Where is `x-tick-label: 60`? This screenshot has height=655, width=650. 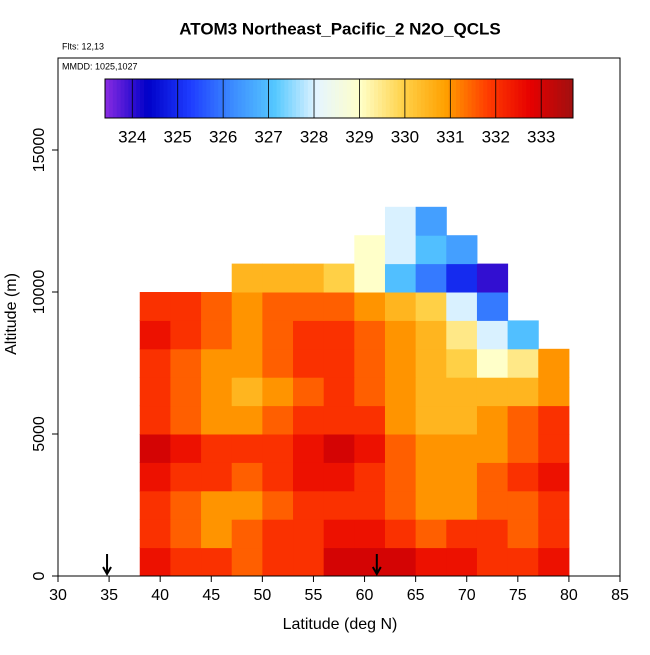 x-tick-label: 60 is located at coordinates (365, 595).